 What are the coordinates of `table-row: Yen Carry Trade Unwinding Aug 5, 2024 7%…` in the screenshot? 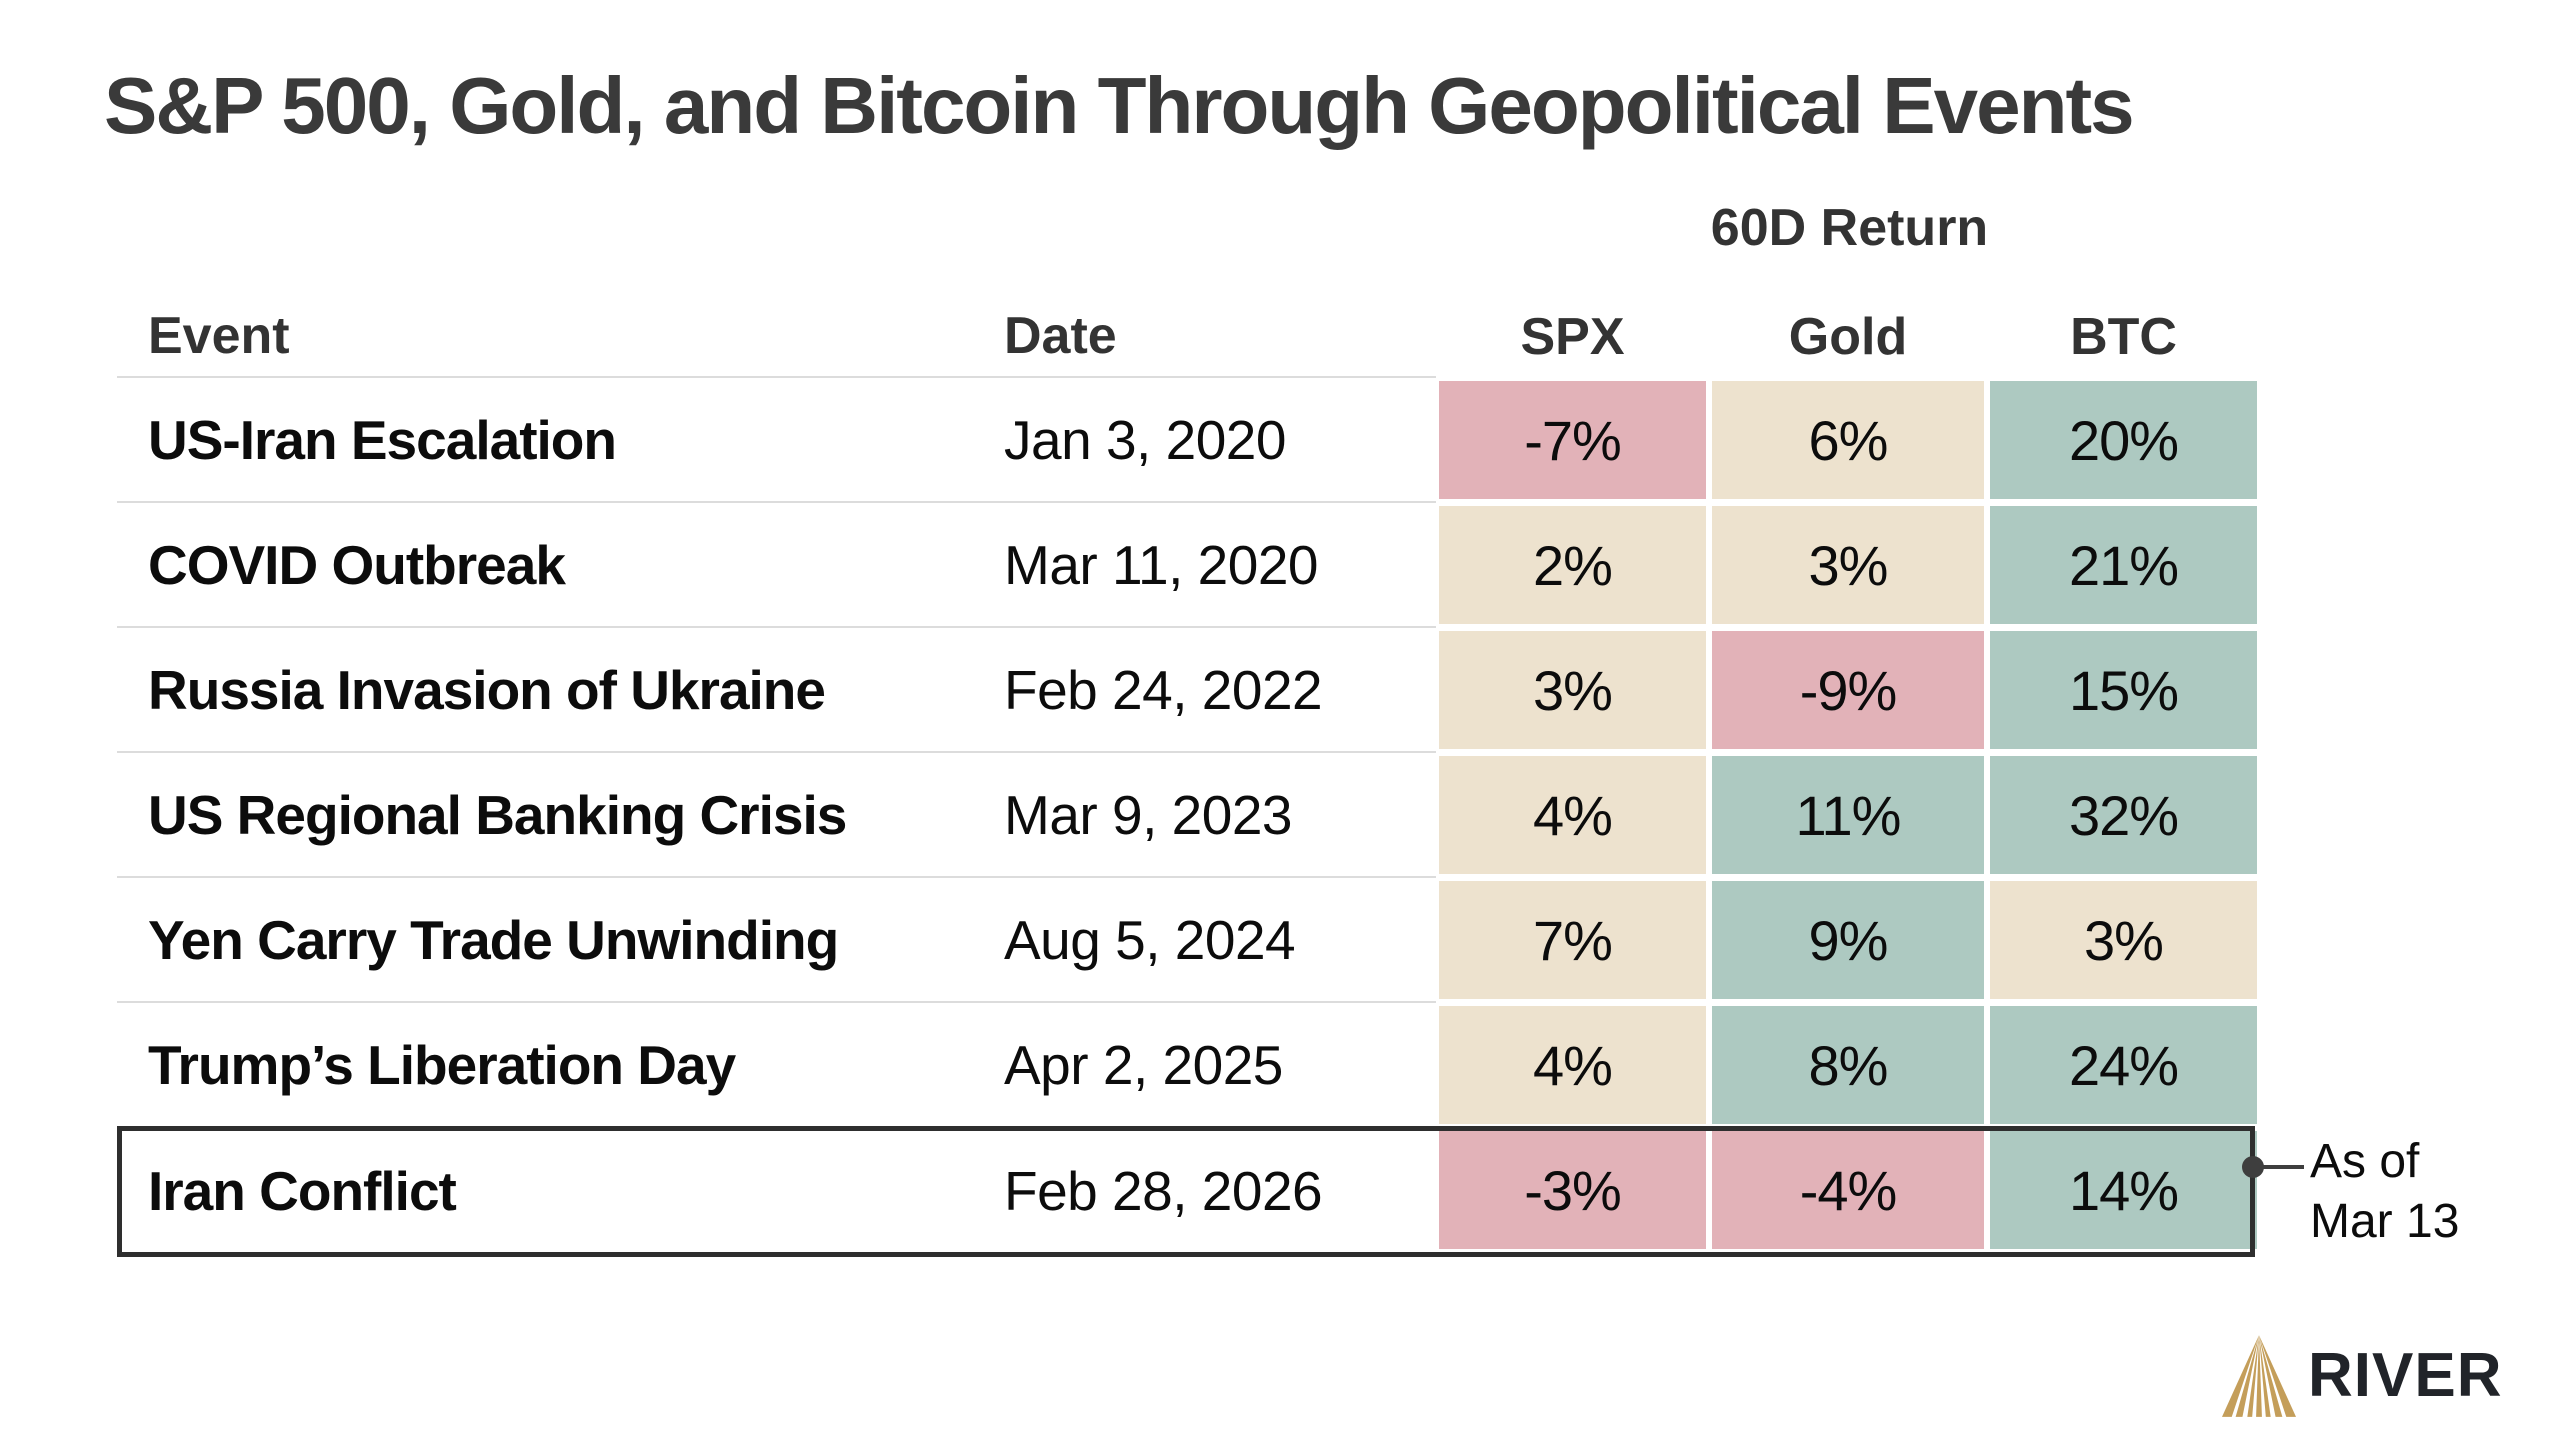 It's located at (1188, 940).